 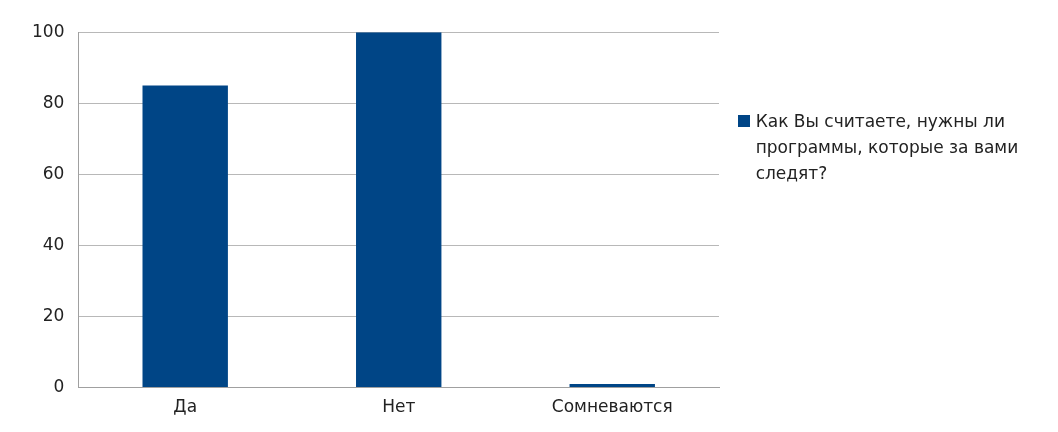 What do you see at coordinates (53, 243) in the screenshot?
I see `y-tick-label: 40` at bounding box center [53, 243].